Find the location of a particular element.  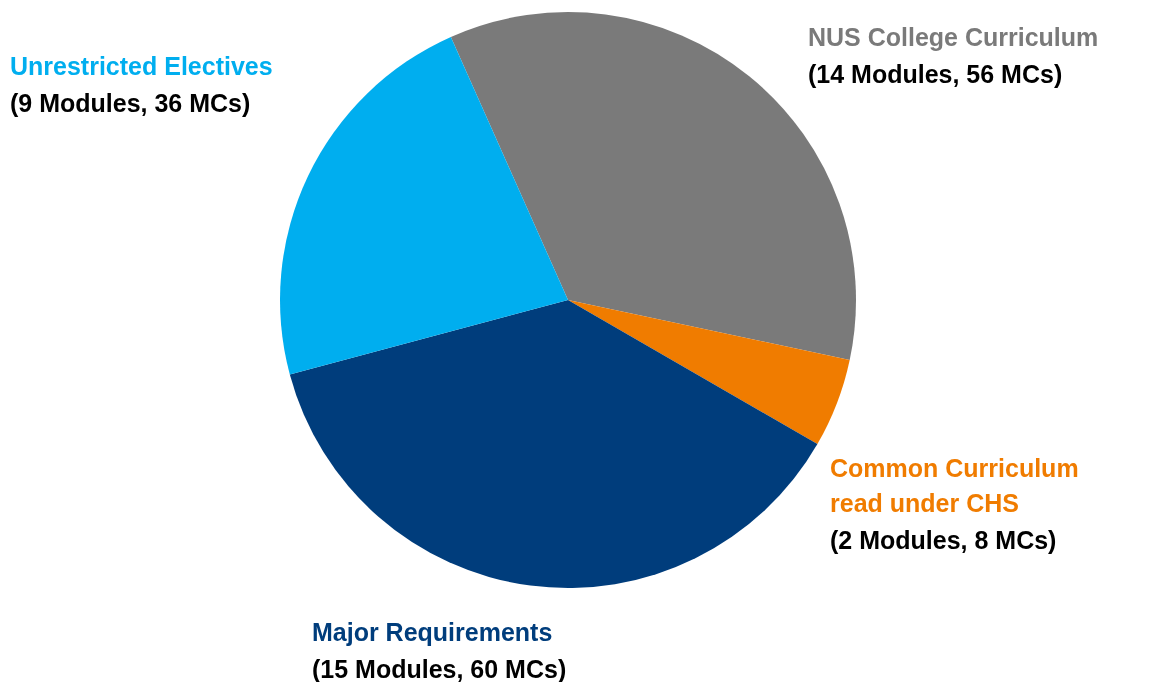

data-label: (2 Modules, 8 MCs) is located at coordinates (943, 540).